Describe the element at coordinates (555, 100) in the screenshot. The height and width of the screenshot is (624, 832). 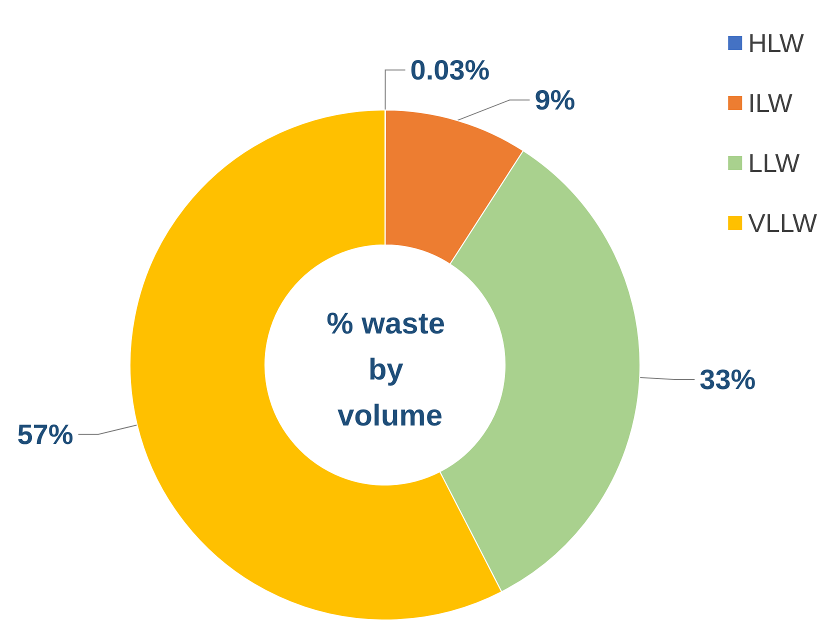
I see `data-label: 9%` at that location.